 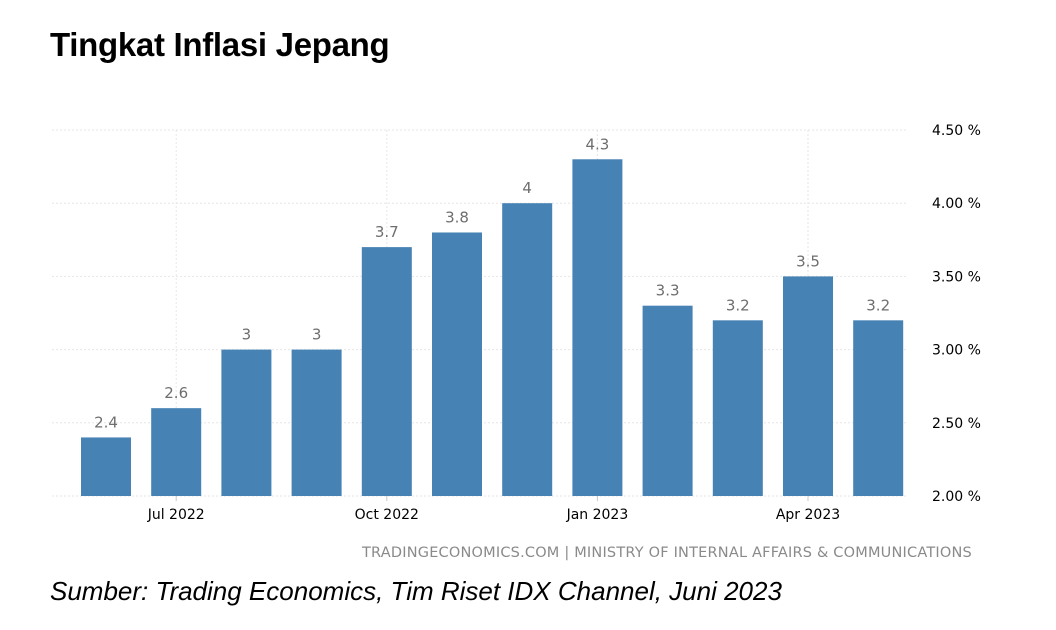 What do you see at coordinates (808, 261) in the screenshot?
I see `data-label: 3.5` at bounding box center [808, 261].